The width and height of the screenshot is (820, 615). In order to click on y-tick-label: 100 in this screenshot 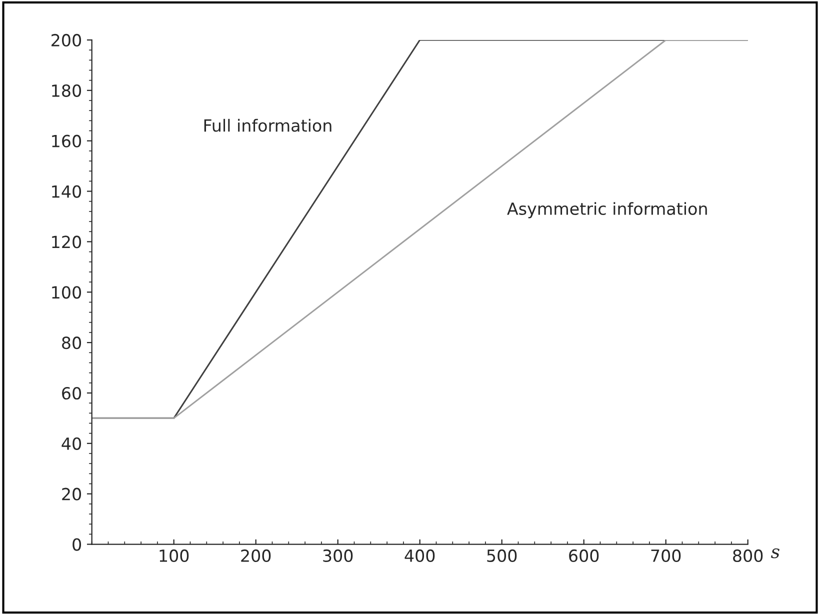, I will do `click(67, 292)`.